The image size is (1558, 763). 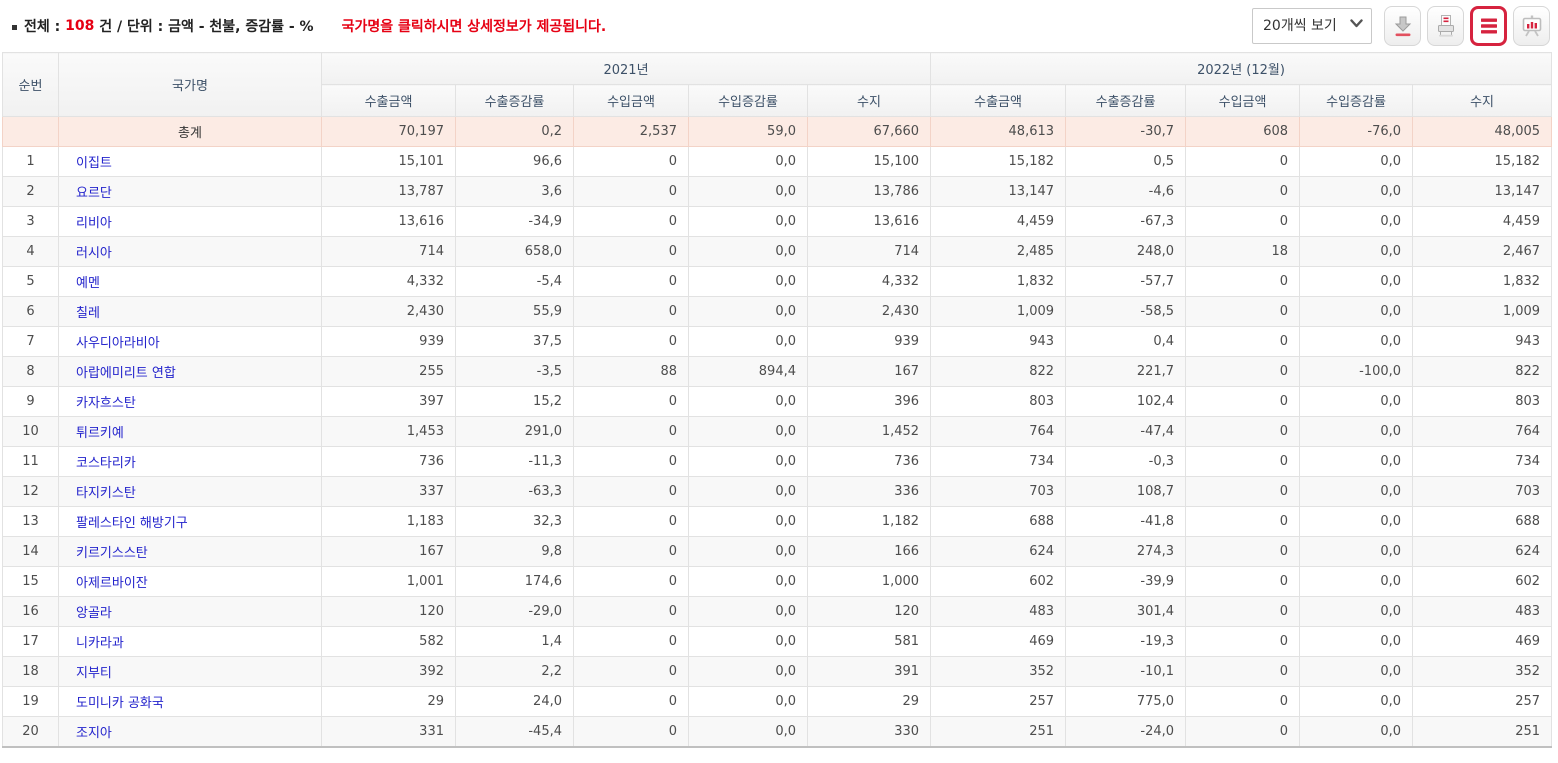 I want to click on value-cell-6: 221,7, so click(x=1126, y=371).